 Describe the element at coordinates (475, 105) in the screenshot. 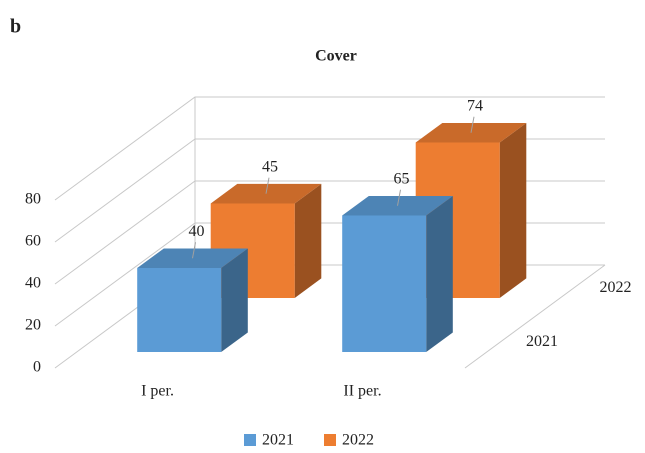

I see `data-label: 74` at that location.